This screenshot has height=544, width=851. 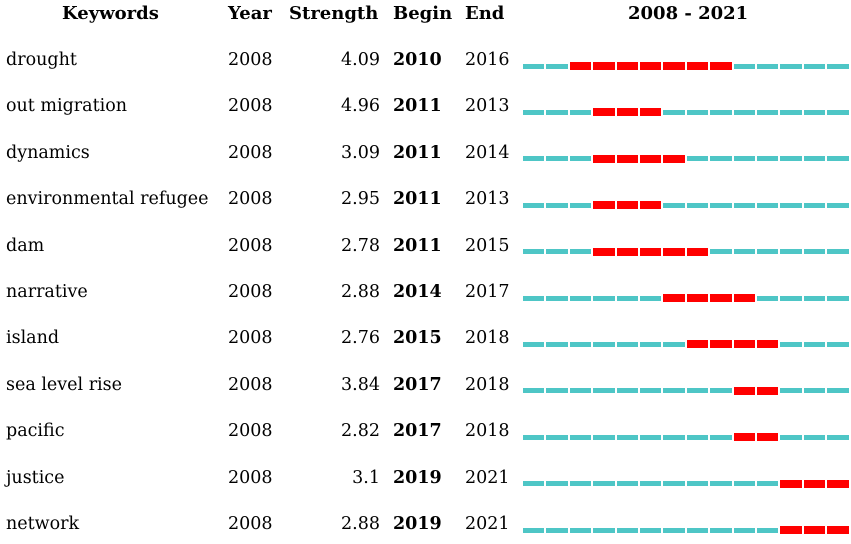 I want to click on strength-cell: 3.84, so click(x=360, y=384).